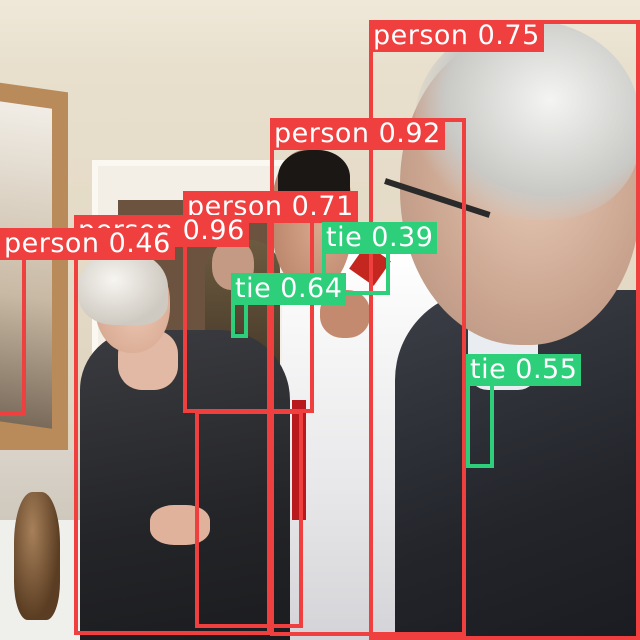 The height and width of the screenshot is (640, 640). Describe the element at coordinates (37, 556) in the screenshot. I see `bronze-sculpture` at that location.